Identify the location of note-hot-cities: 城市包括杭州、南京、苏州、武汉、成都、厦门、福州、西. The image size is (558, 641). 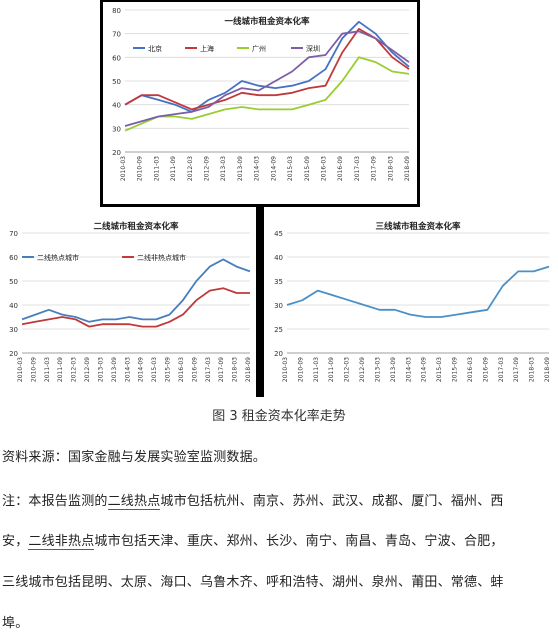
(332, 501).